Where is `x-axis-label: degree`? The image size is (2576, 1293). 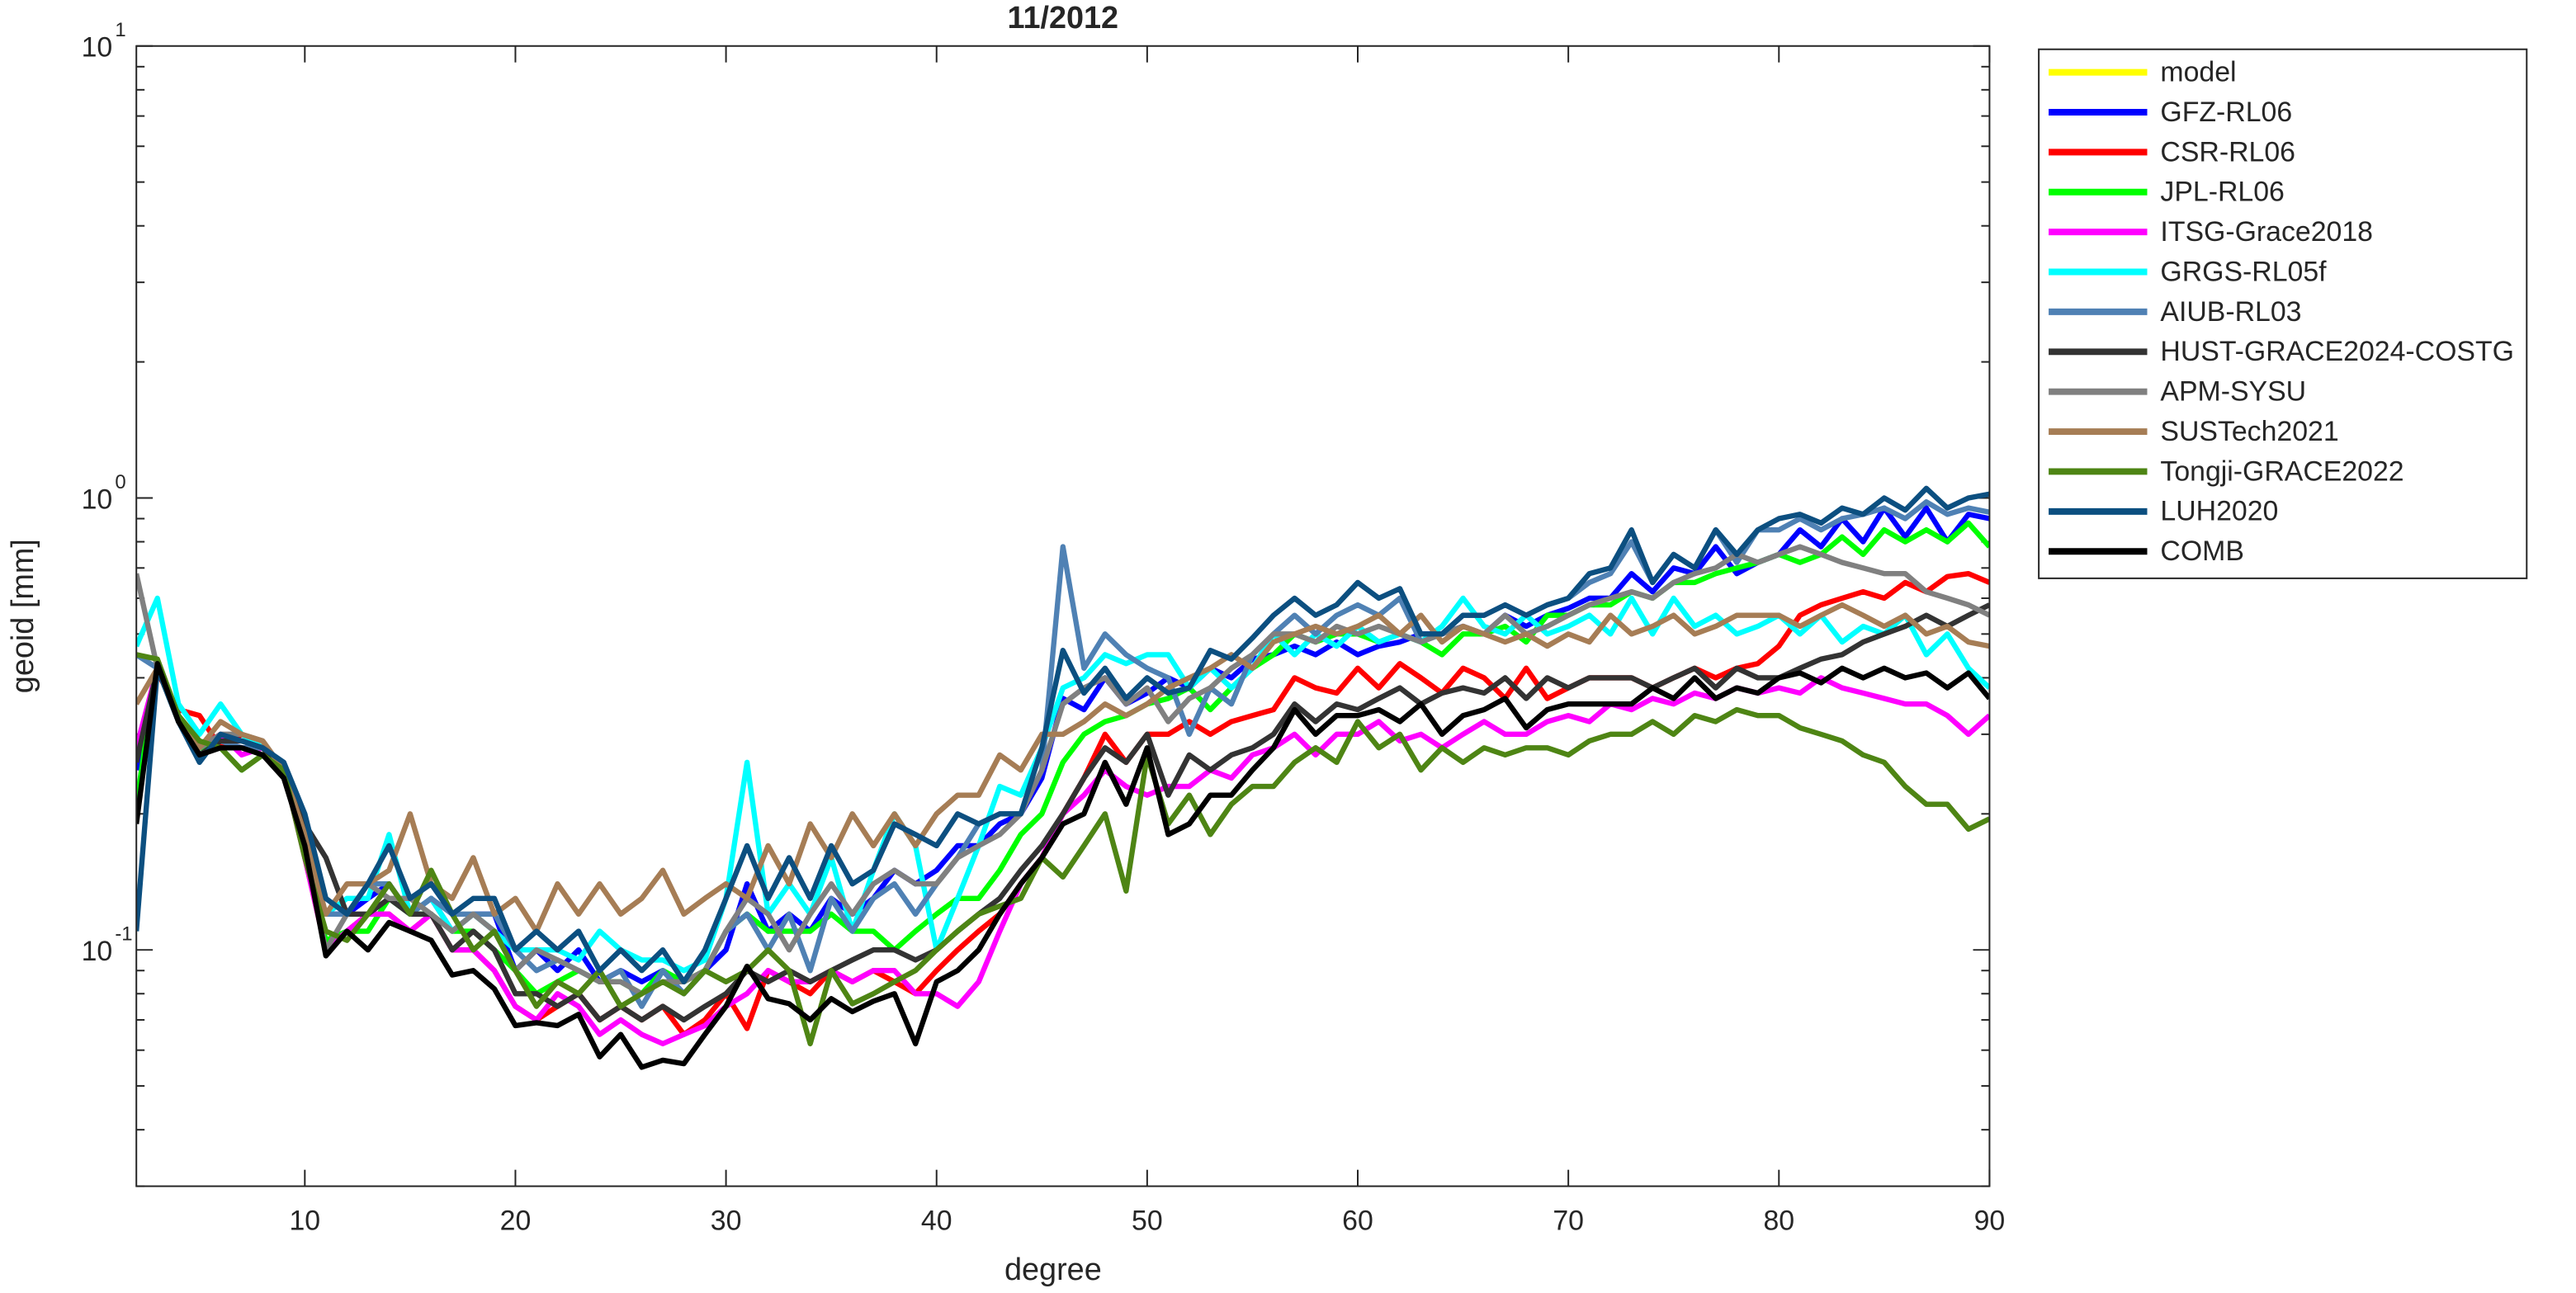
x-axis-label: degree is located at coordinates (1053, 1270).